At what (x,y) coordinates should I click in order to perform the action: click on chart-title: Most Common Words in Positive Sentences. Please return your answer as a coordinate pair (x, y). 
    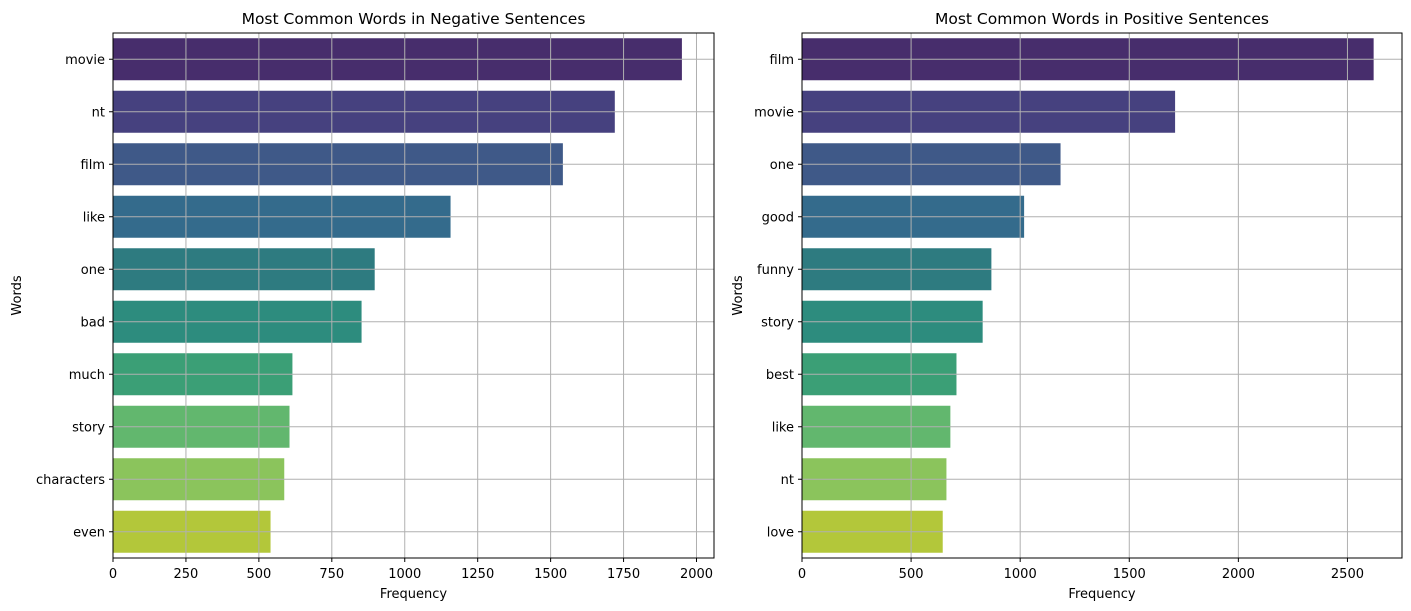
    Looking at the image, I should click on (1102, 19).